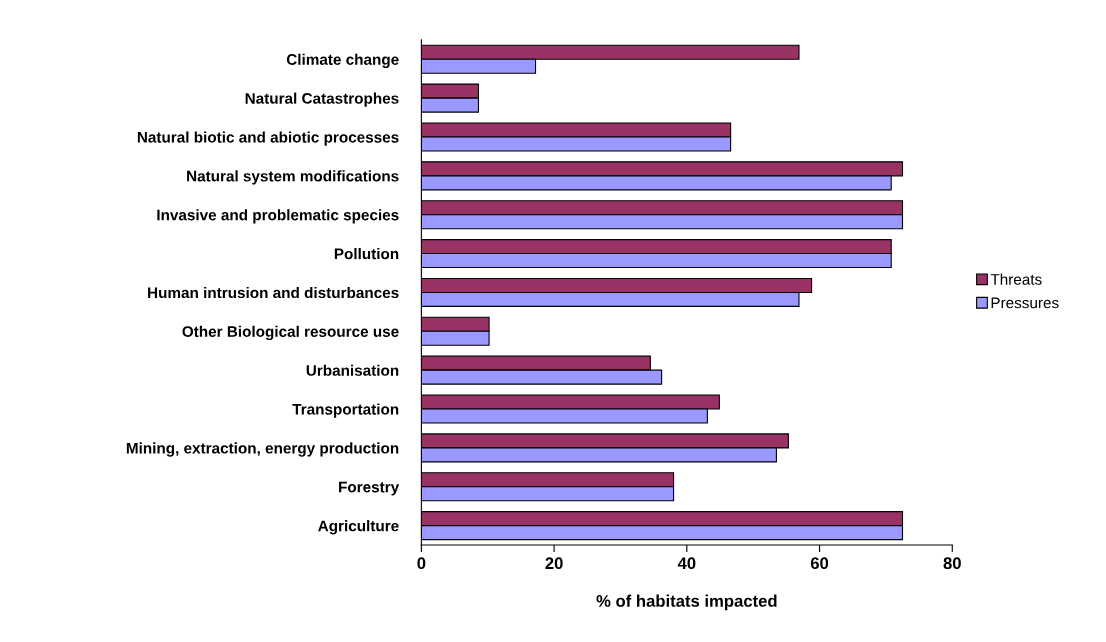 This screenshot has height=642, width=1106. What do you see at coordinates (262, 449) in the screenshot?
I see `y-tick-label: Mining, extraction, energy production` at bounding box center [262, 449].